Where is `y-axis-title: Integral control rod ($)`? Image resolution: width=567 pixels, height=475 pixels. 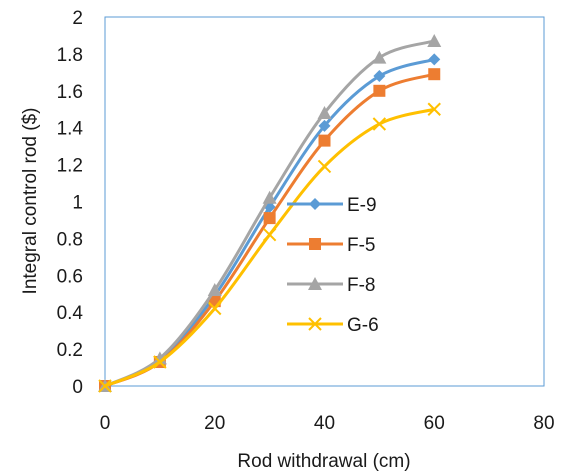 y-axis-title: Integral control rod ($) is located at coordinates (30, 201).